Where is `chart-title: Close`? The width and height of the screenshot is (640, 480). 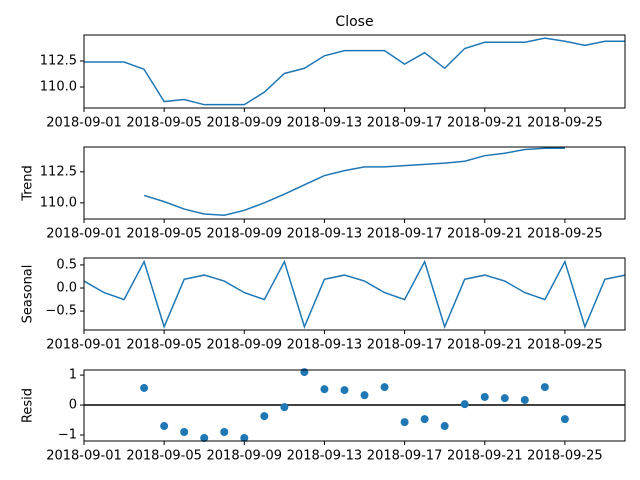
chart-title: Close is located at coordinates (354, 22).